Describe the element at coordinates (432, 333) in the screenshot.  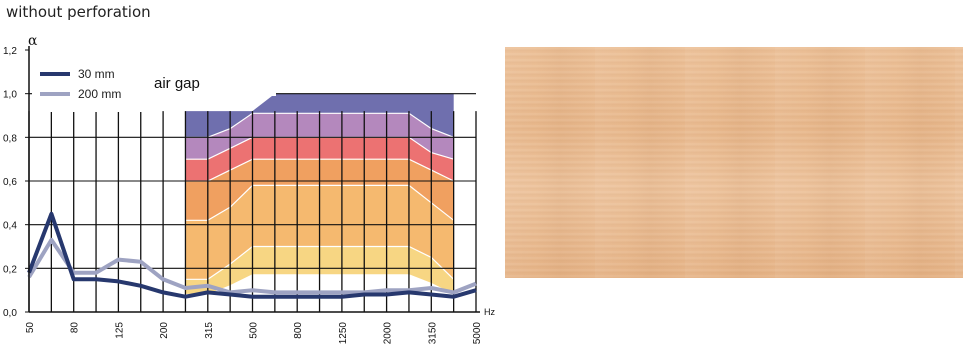
I see `x-tick-label-3150: 3150` at that location.